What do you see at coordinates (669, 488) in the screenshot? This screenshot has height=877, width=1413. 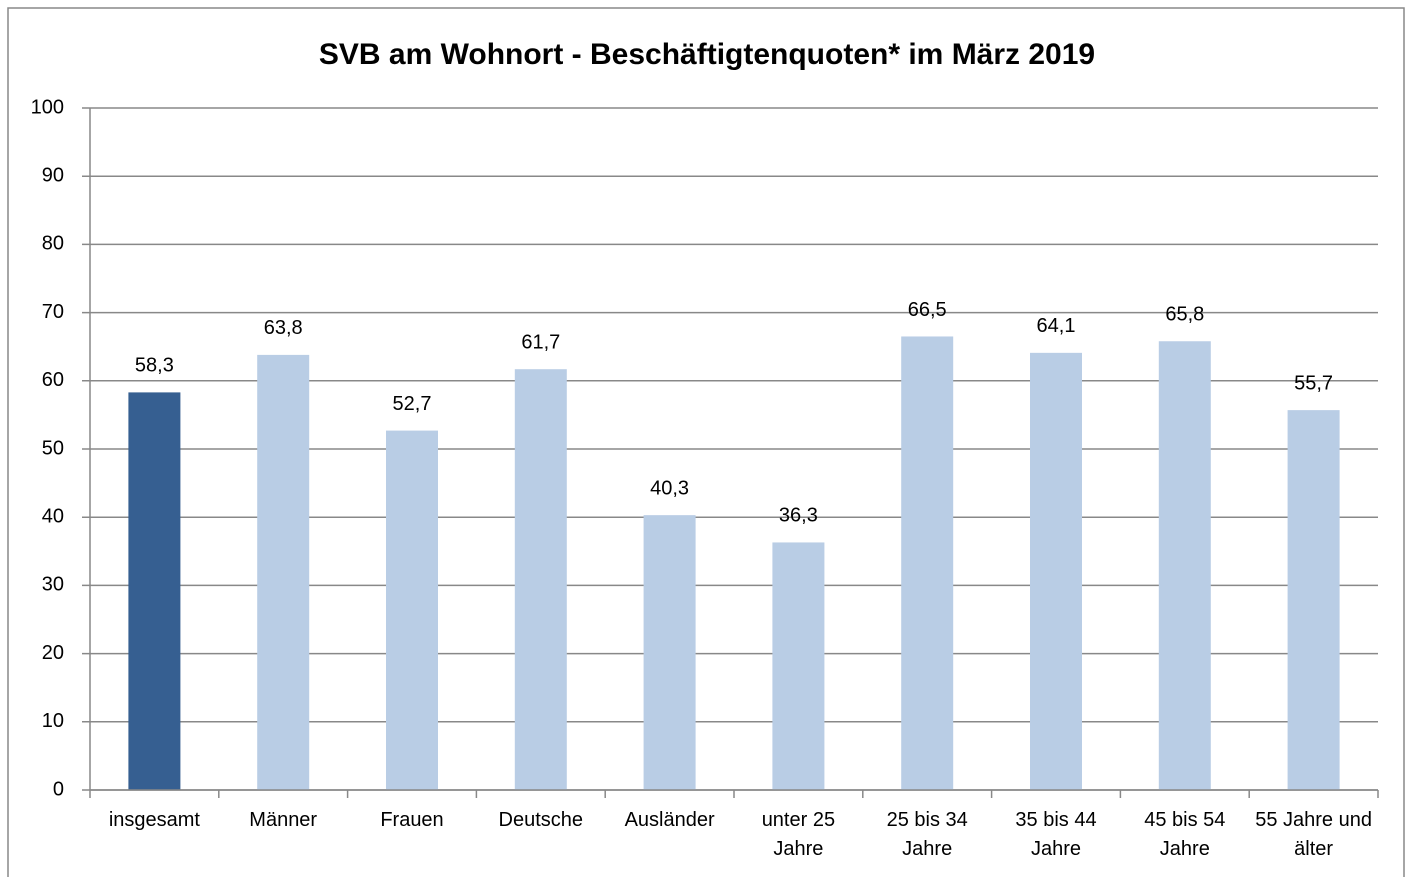 I see `data-label: 40,3` at bounding box center [669, 488].